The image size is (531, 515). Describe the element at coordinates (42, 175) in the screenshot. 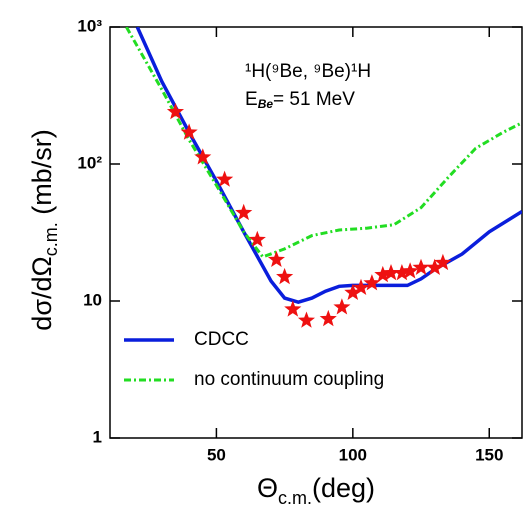

I see `y-axis-title-part: (mb/sr)` at that location.